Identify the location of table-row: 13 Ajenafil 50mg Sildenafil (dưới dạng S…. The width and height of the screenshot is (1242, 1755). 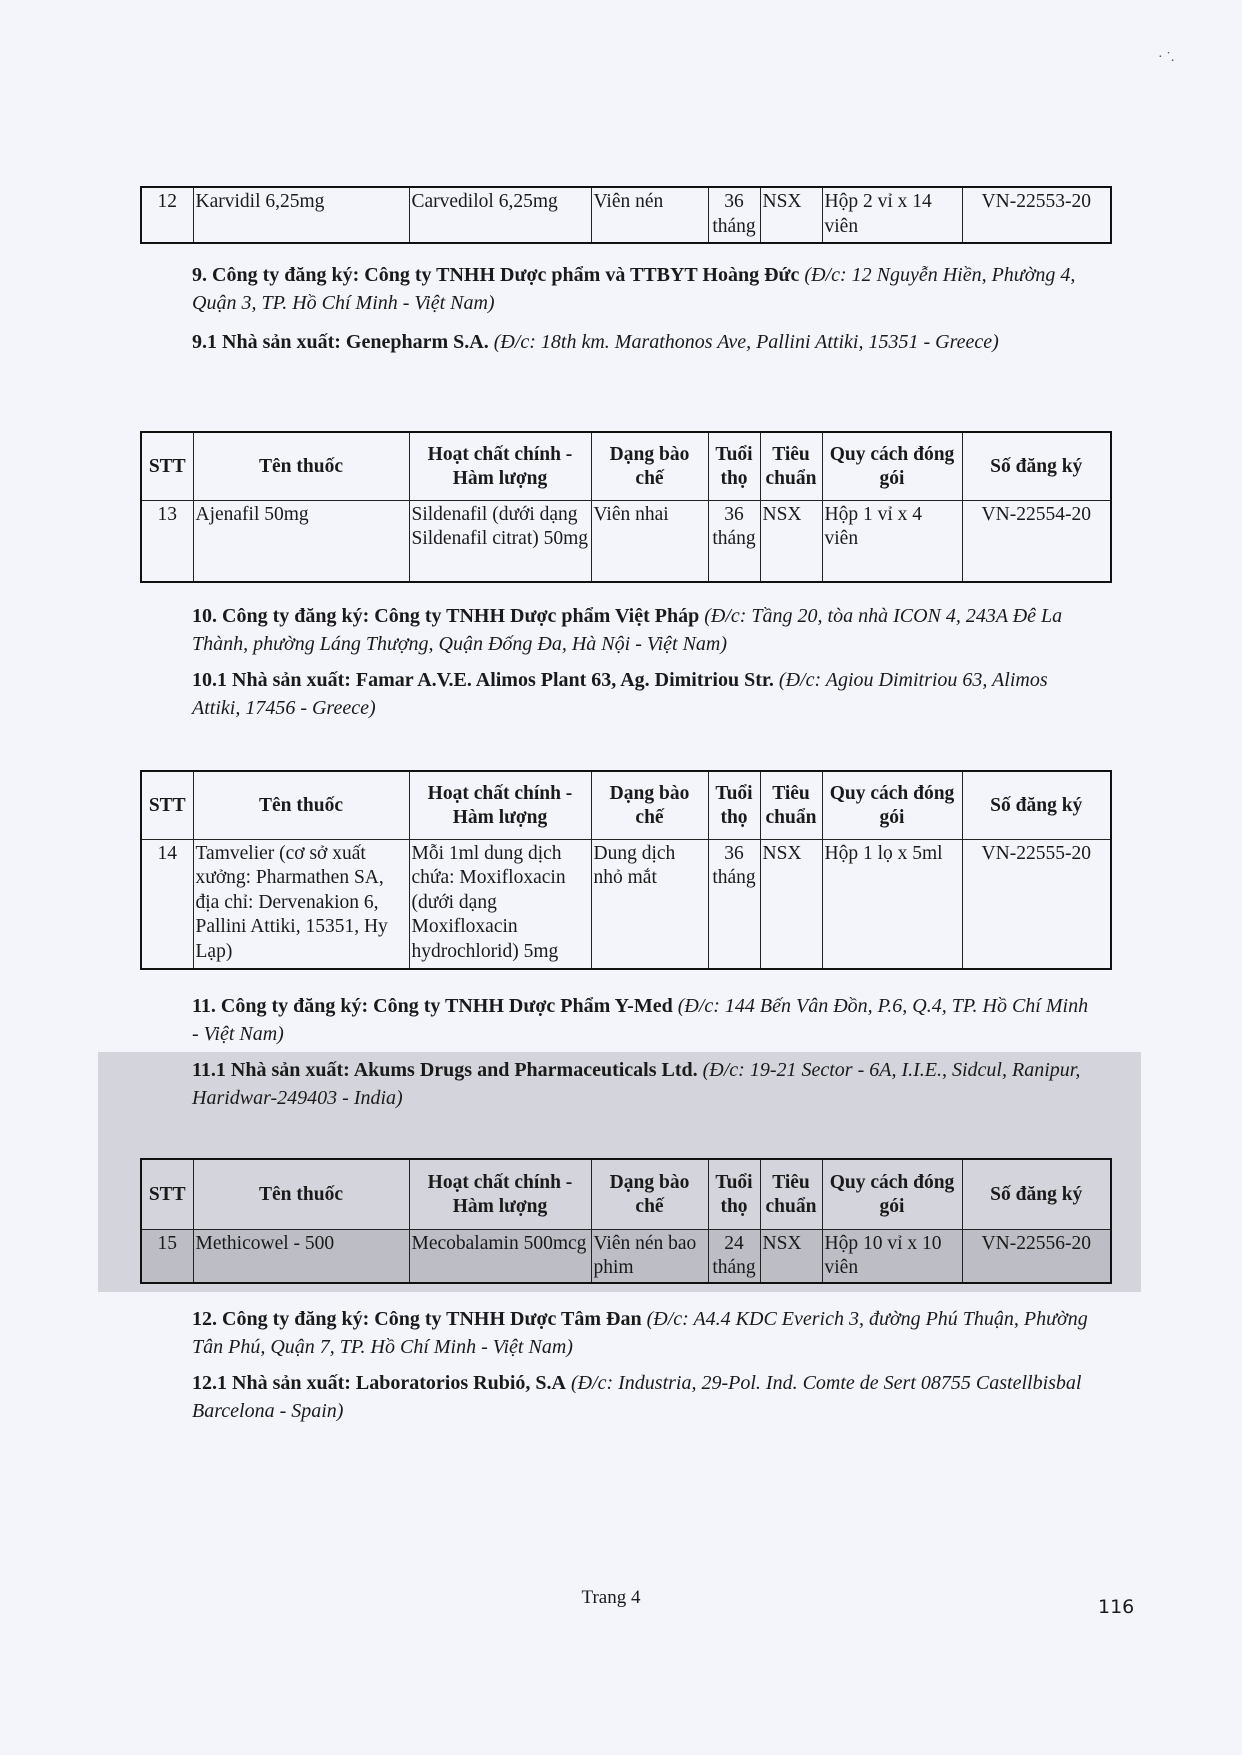
(626, 541).